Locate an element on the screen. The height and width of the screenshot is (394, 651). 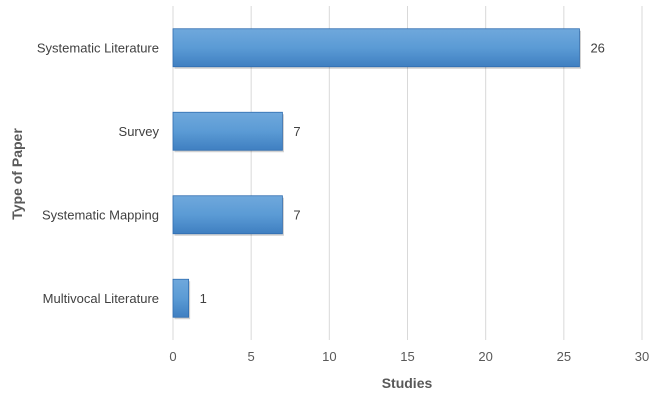
x-tick-label: 25 is located at coordinates (564, 356).